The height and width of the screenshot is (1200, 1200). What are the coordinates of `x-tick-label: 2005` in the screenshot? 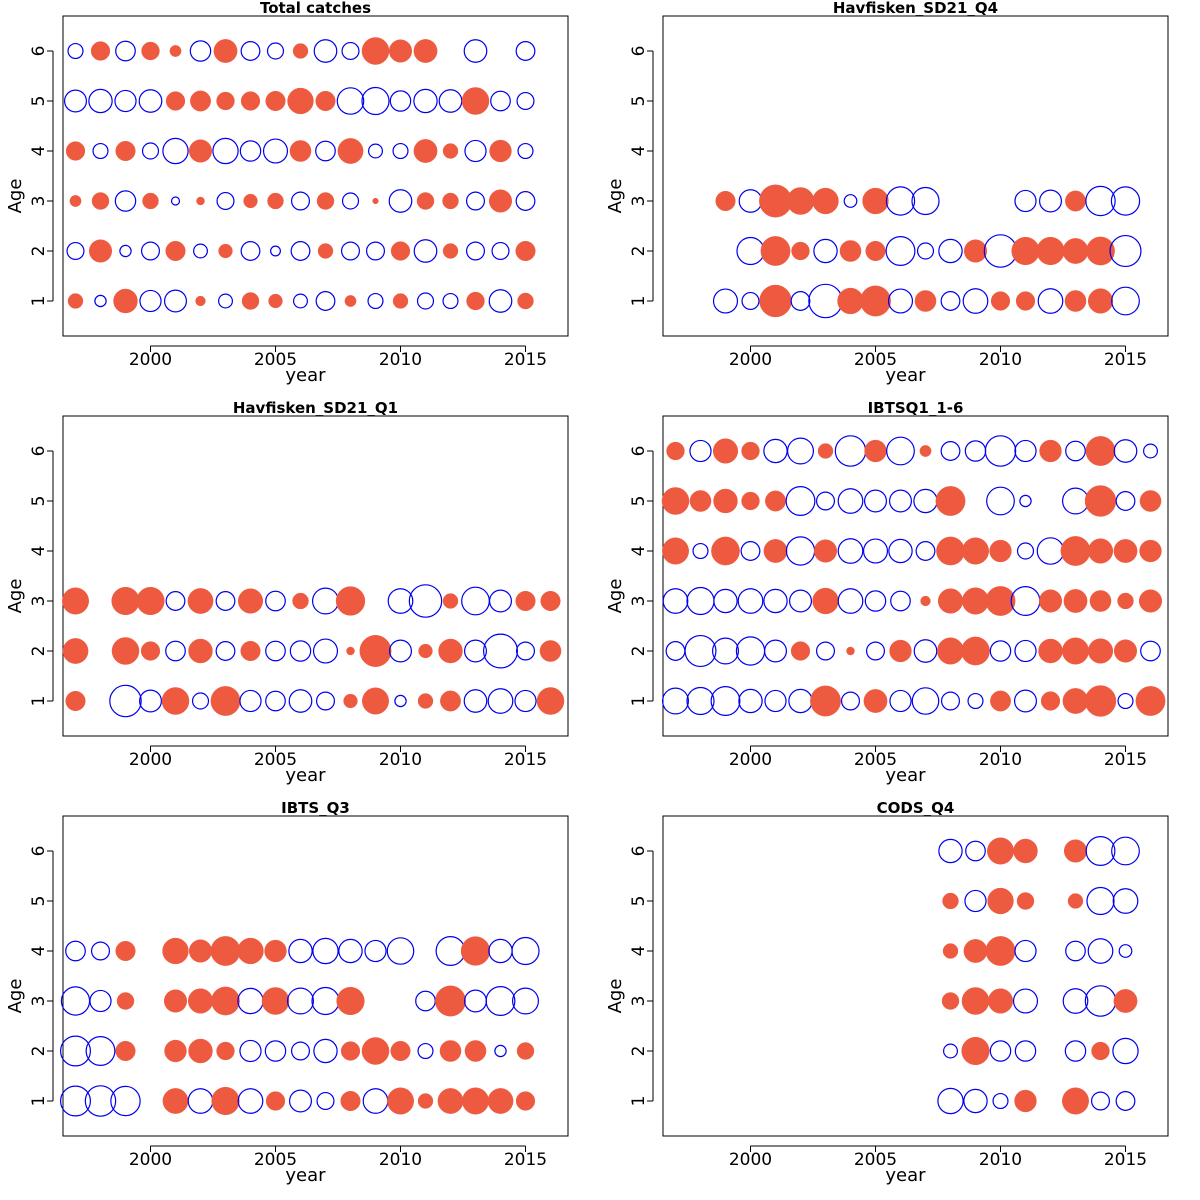 It's located at (875, 1160).